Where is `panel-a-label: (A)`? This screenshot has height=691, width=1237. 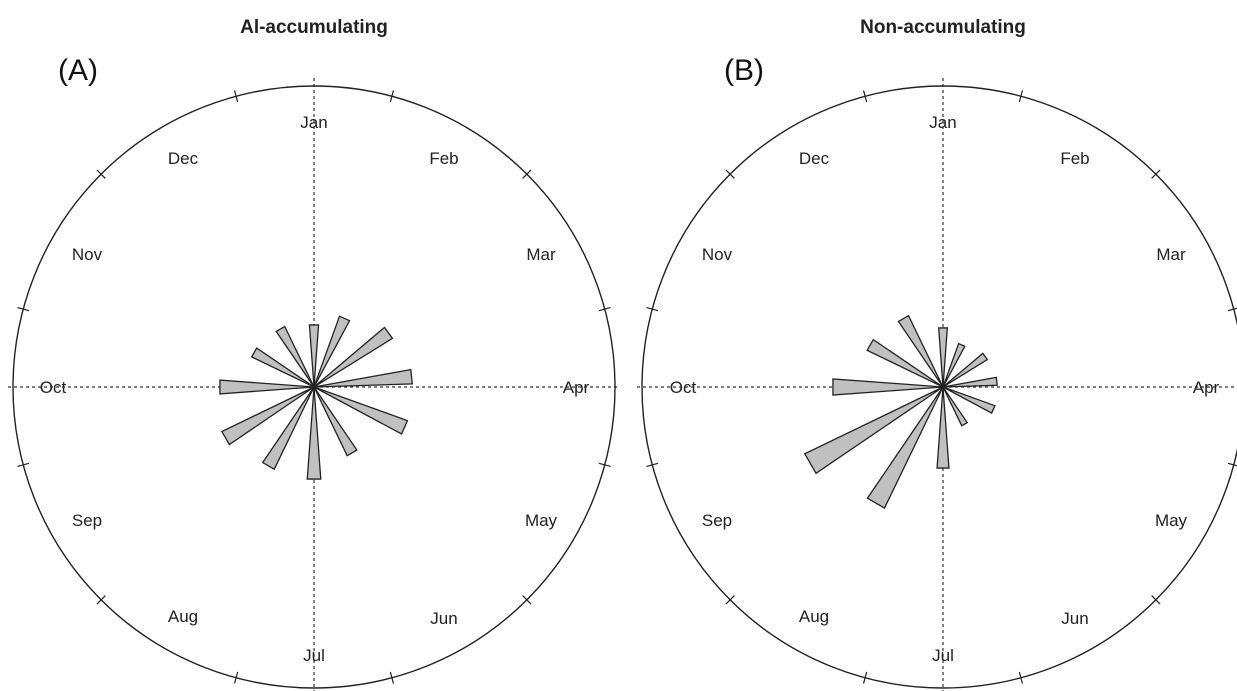
panel-a-label: (A) is located at coordinates (78, 70).